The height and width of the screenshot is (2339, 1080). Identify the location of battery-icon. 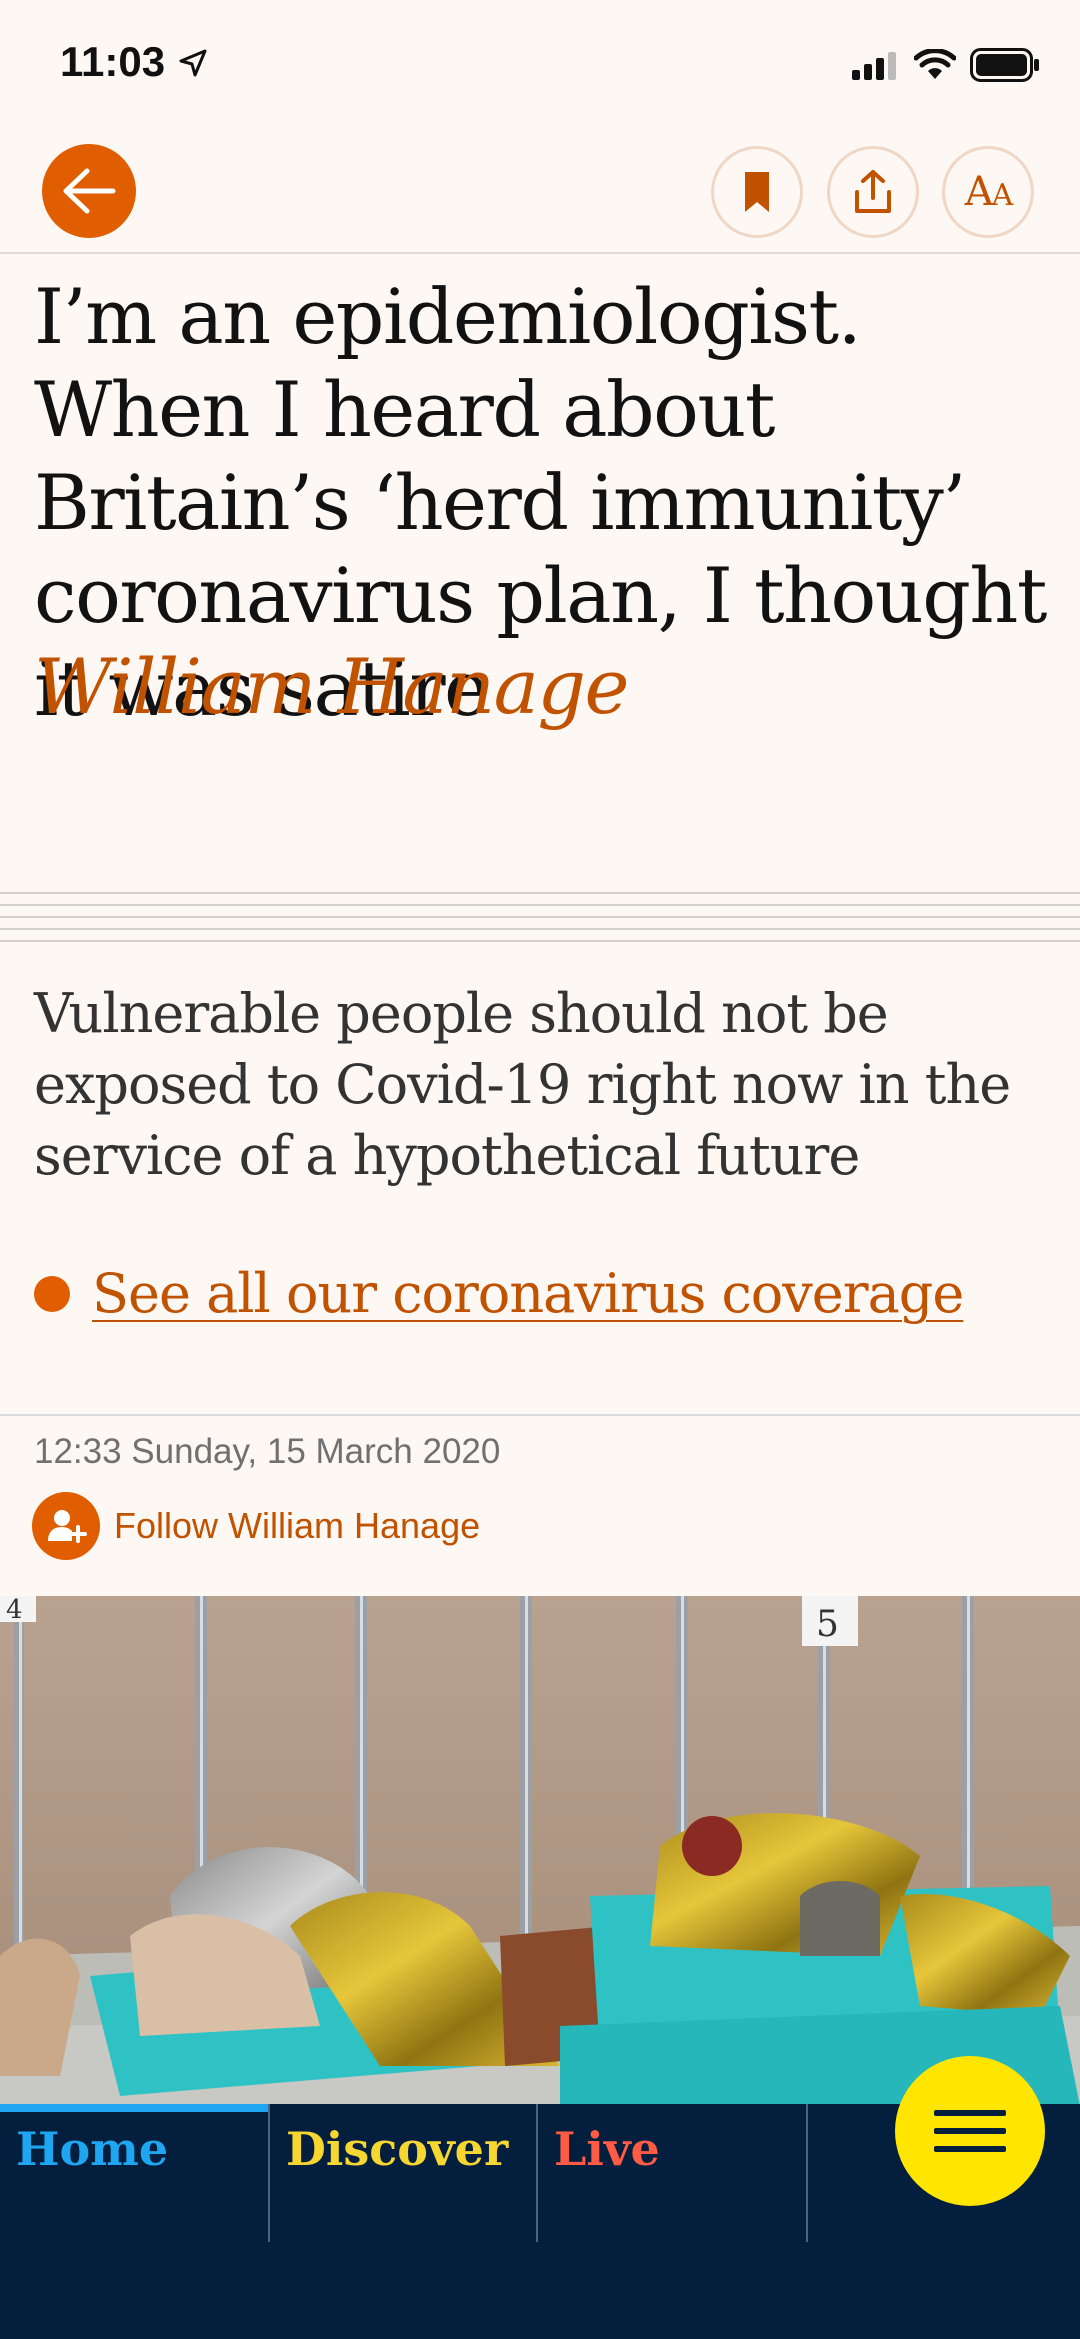
(1004, 65).